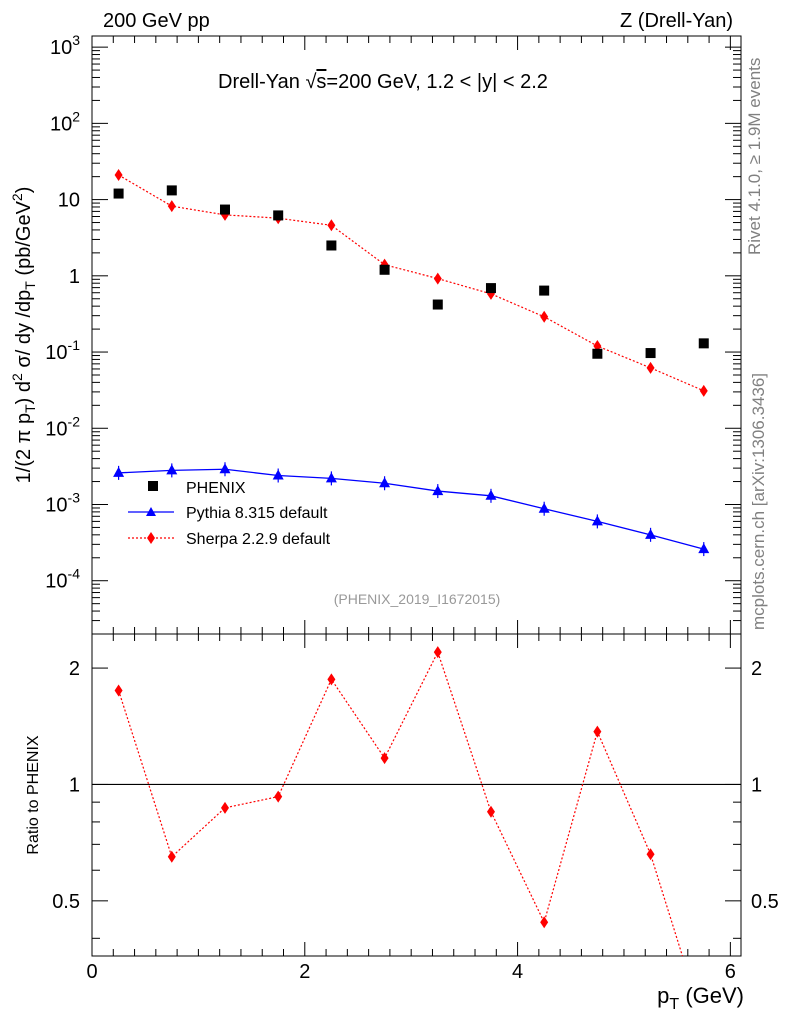  Describe the element at coordinates (156, 21) in the screenshot. I see `header-left: 200 GeV pp` at that location.